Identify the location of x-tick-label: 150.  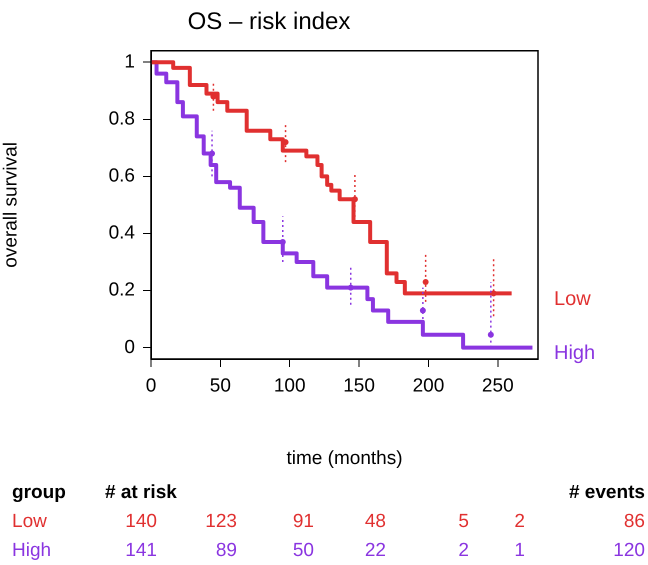
(359, 386).